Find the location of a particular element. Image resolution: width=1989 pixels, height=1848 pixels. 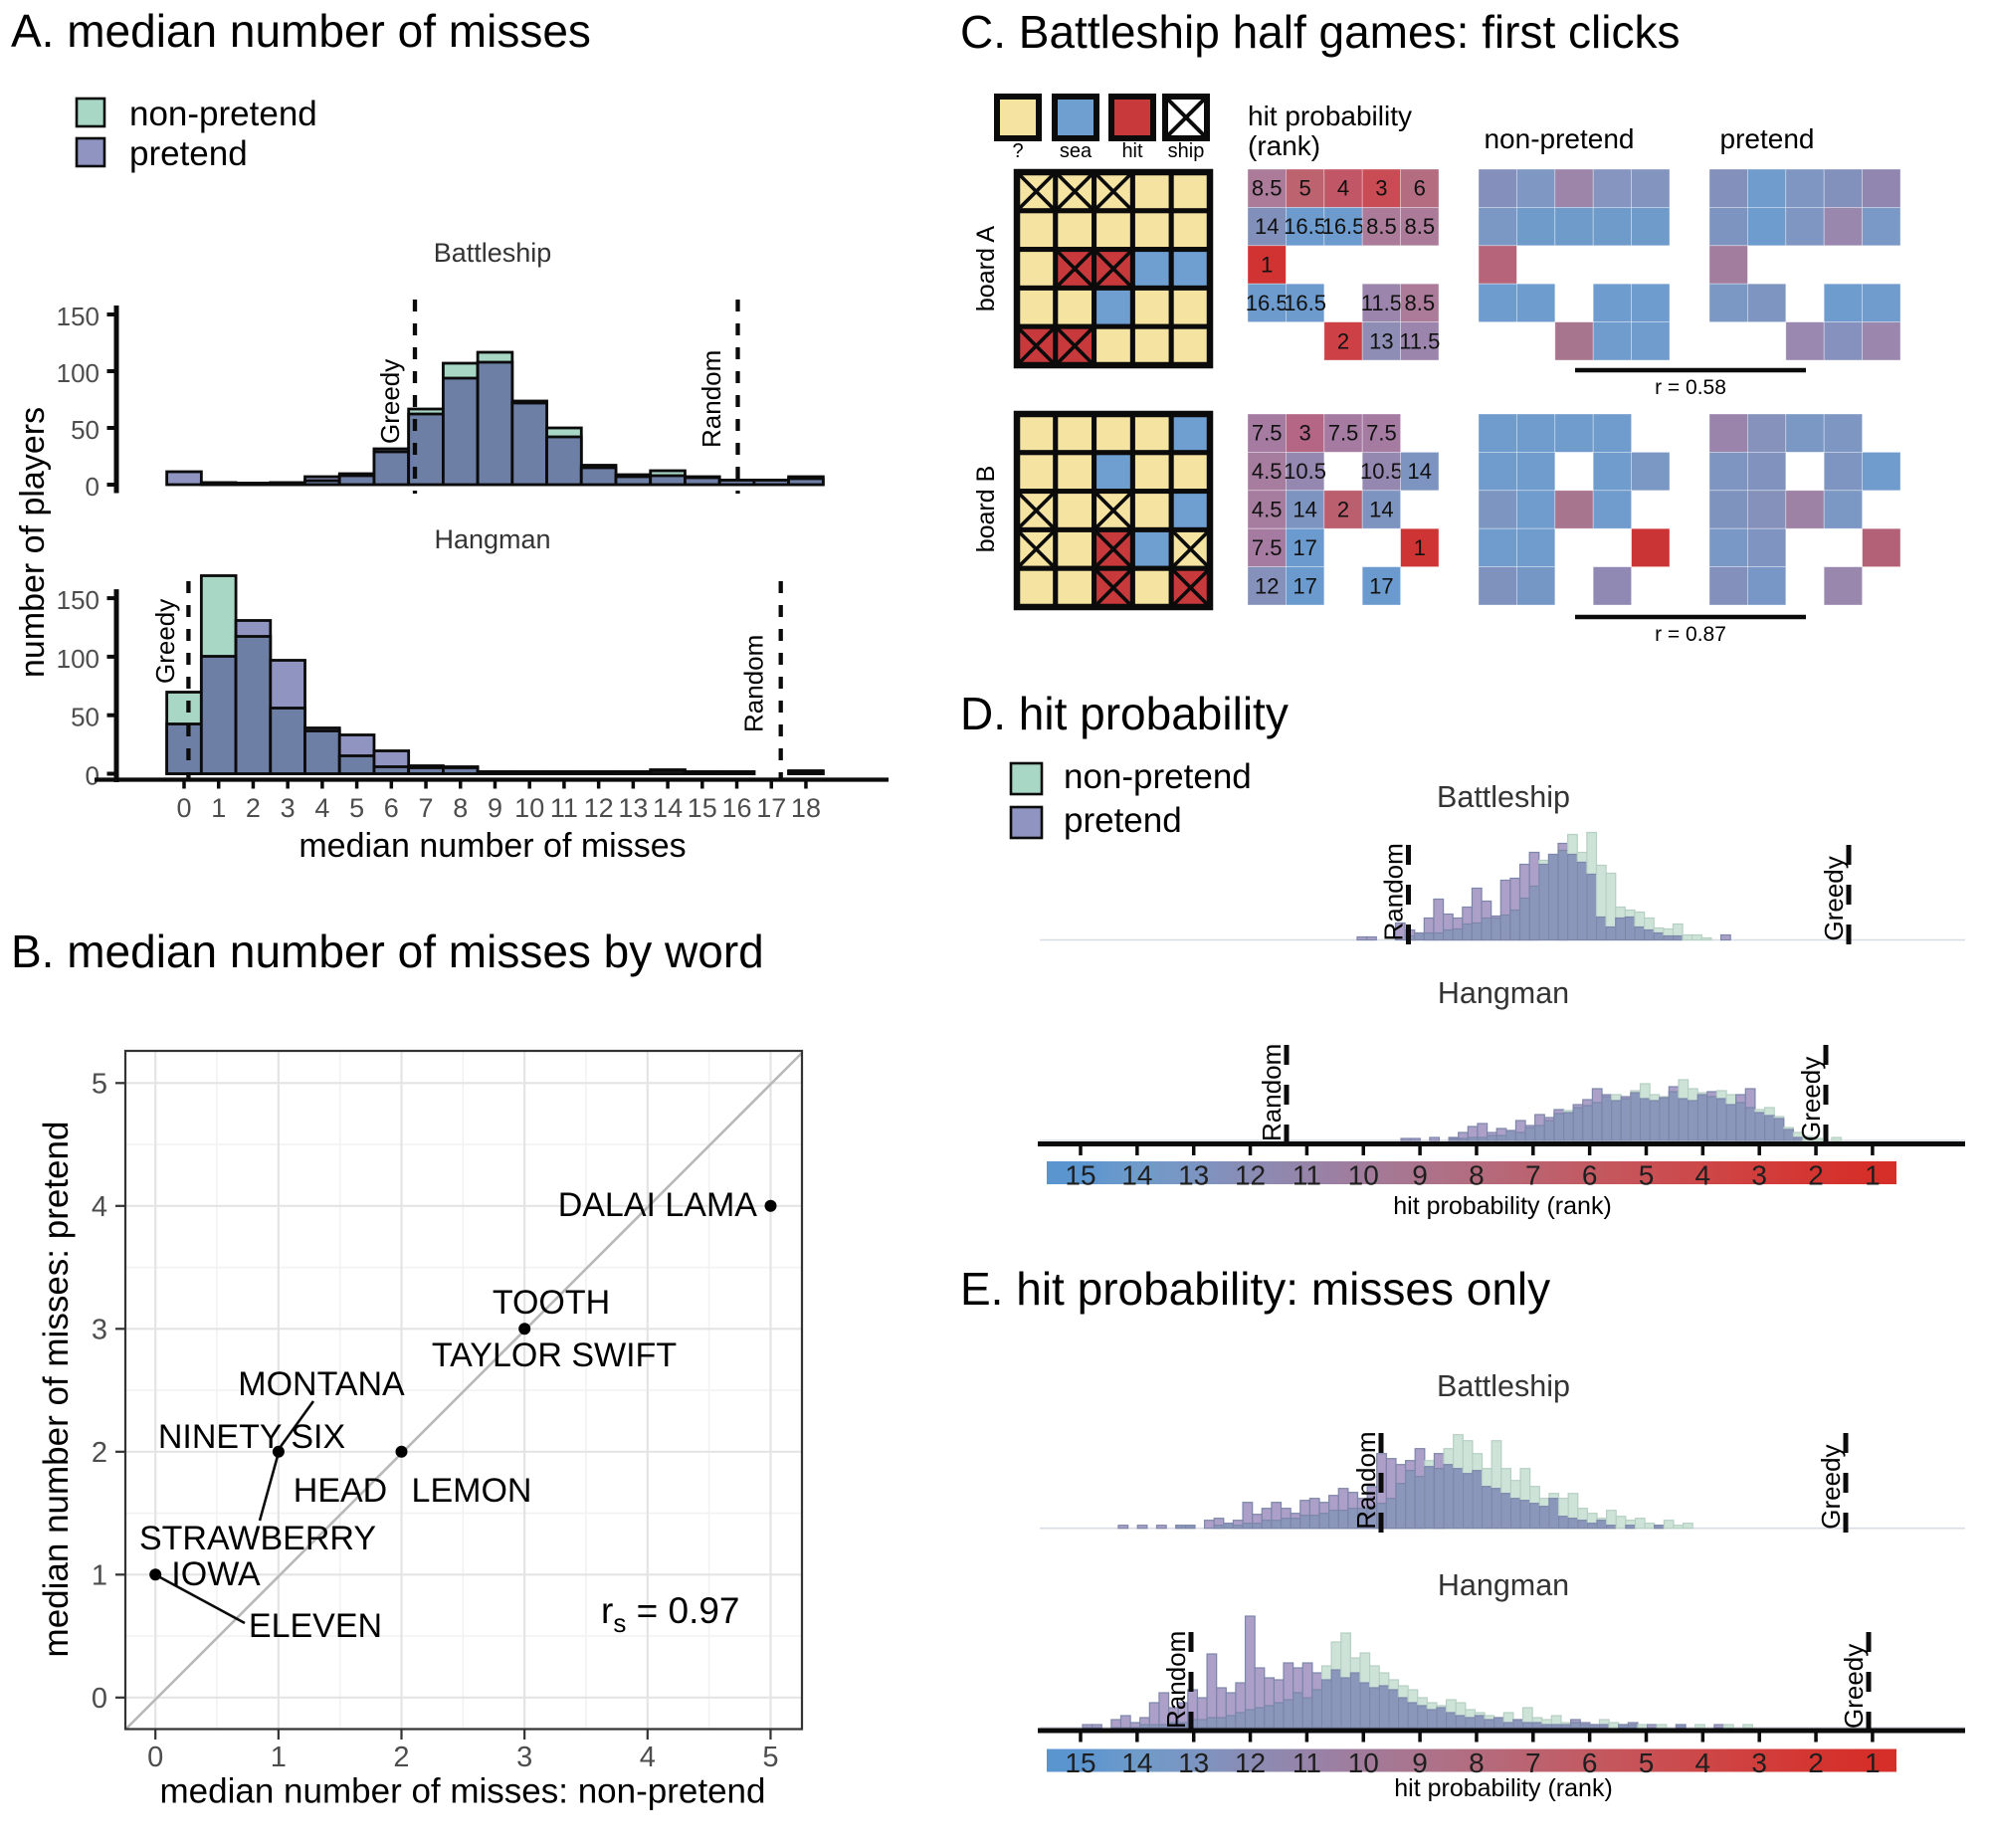

svg-text: IOWA is located at coordinates (216, 1574).